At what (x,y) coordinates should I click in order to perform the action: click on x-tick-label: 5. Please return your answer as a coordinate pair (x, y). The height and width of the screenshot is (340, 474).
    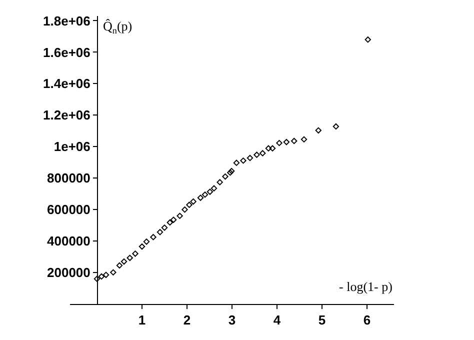
    Looking at the image, I should click on (322, 320).